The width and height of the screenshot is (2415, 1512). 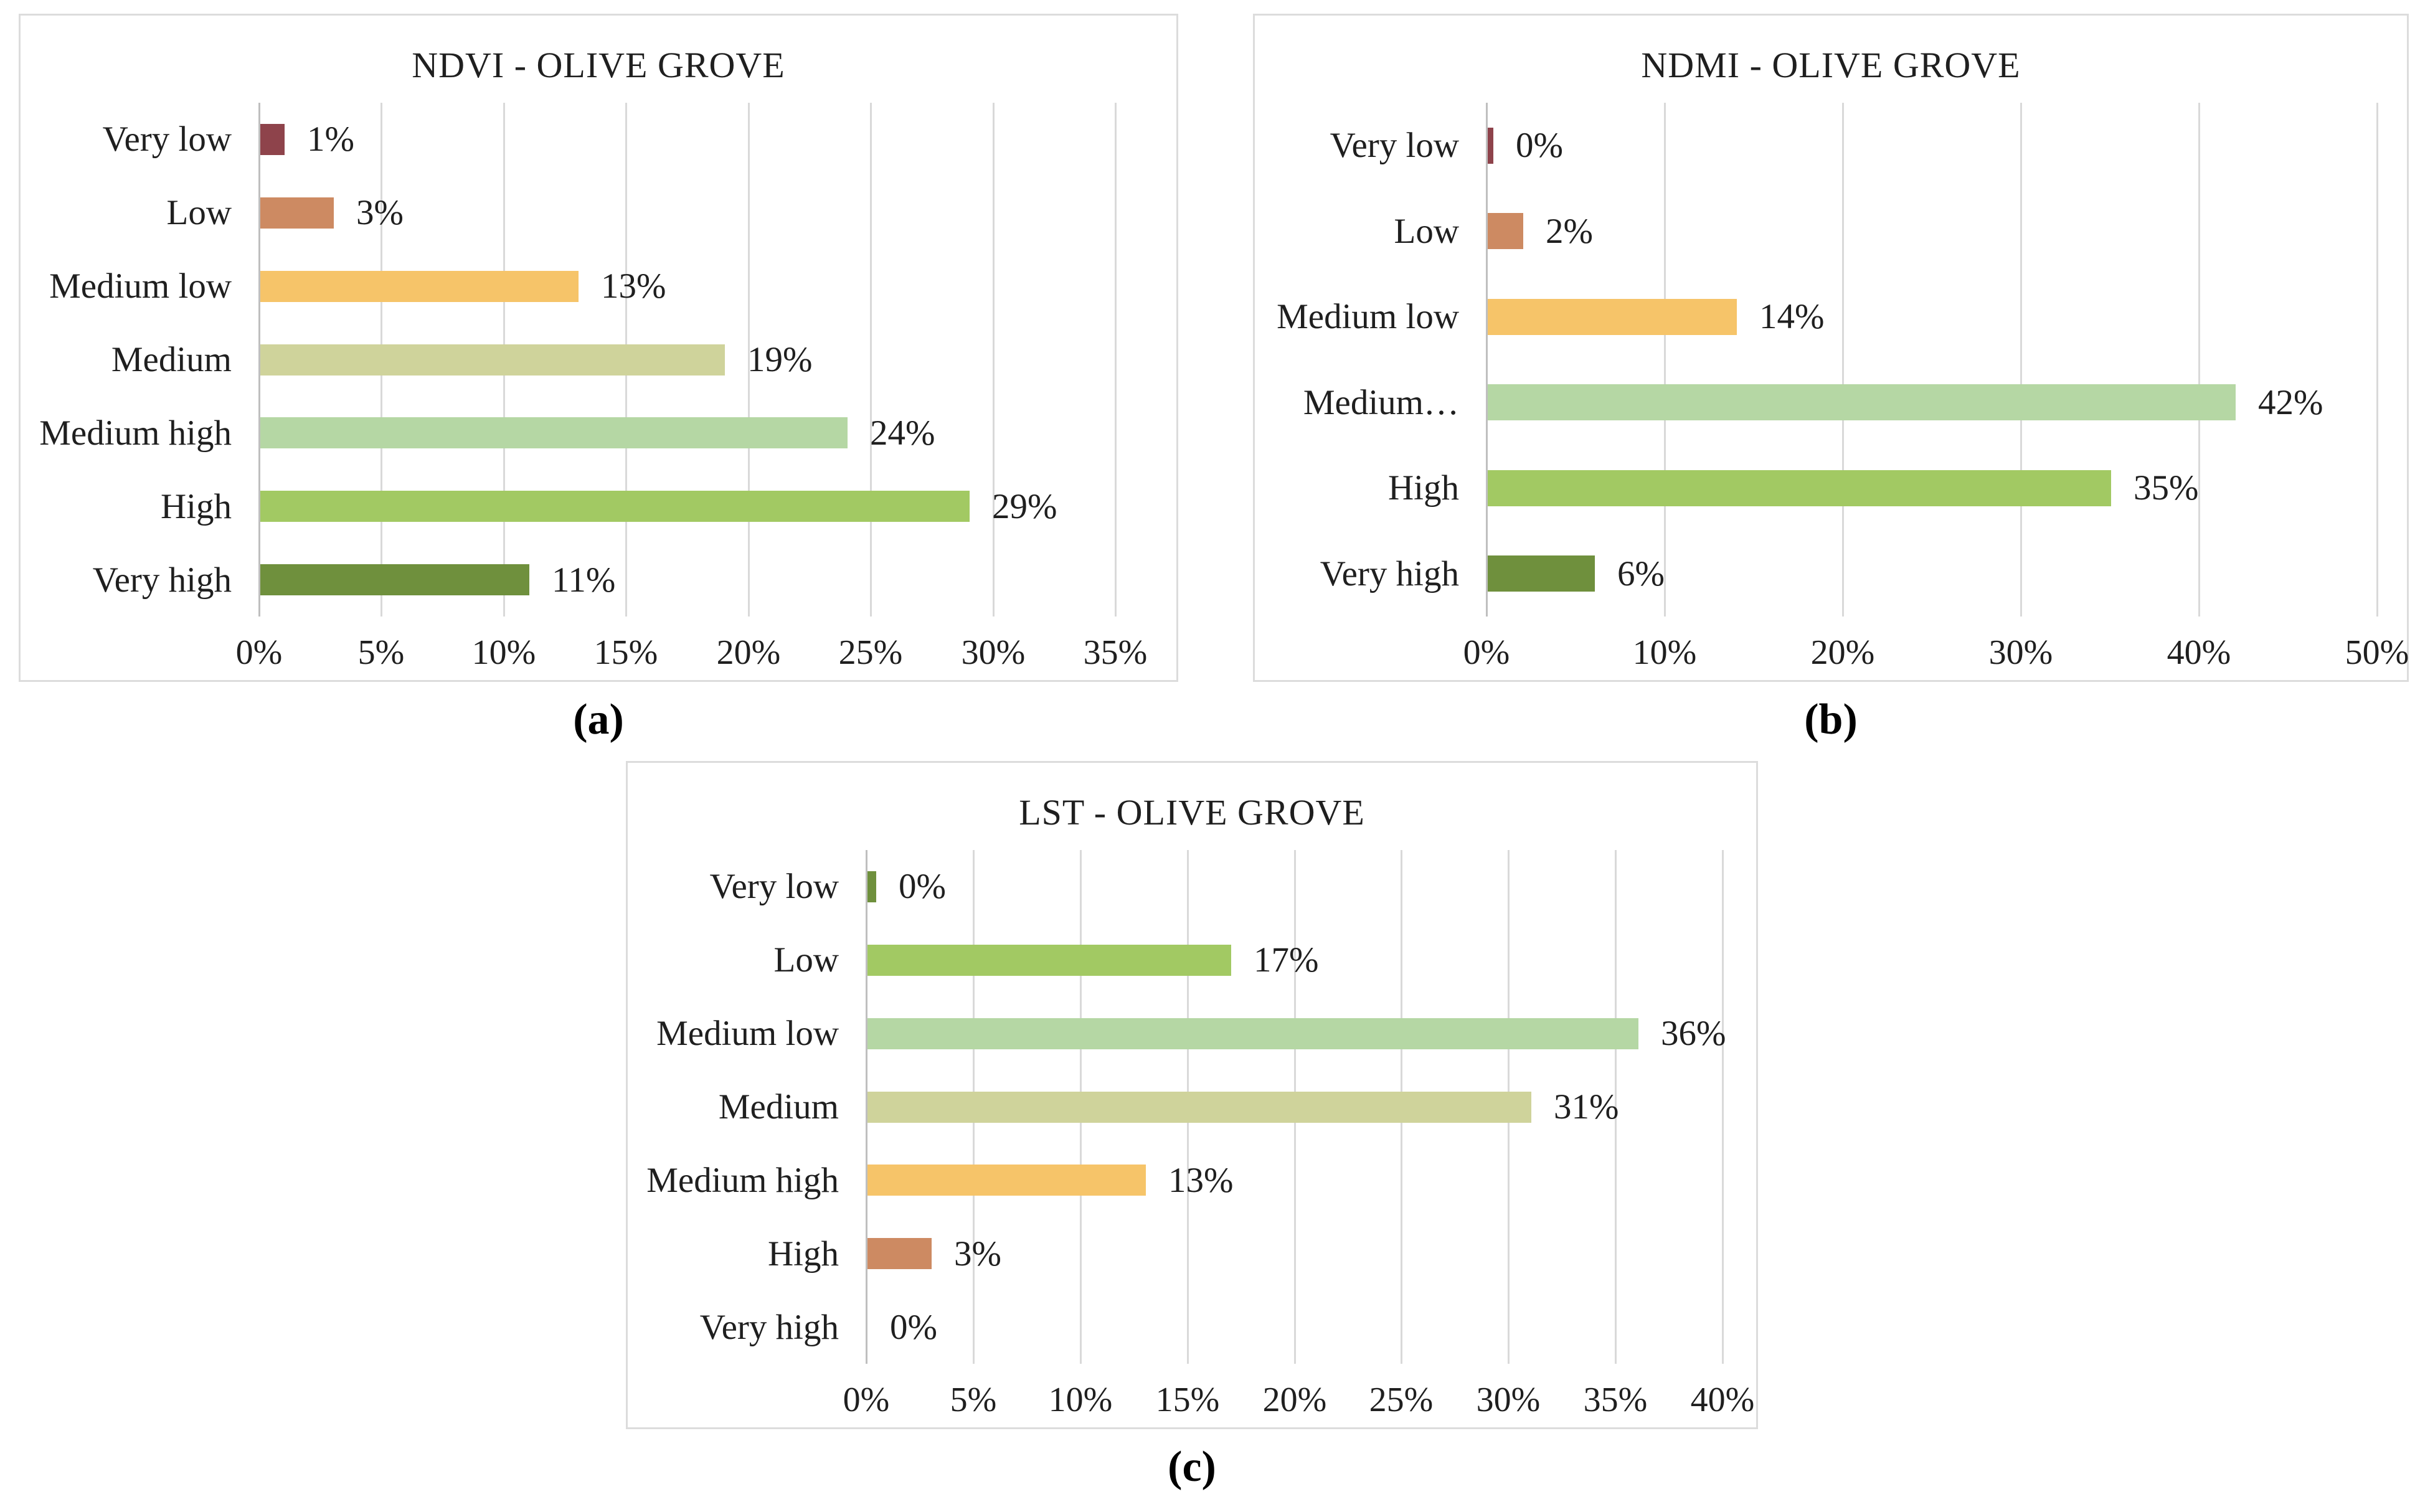 I want to click on value-label: 14%, so click(x=1792, y=317).